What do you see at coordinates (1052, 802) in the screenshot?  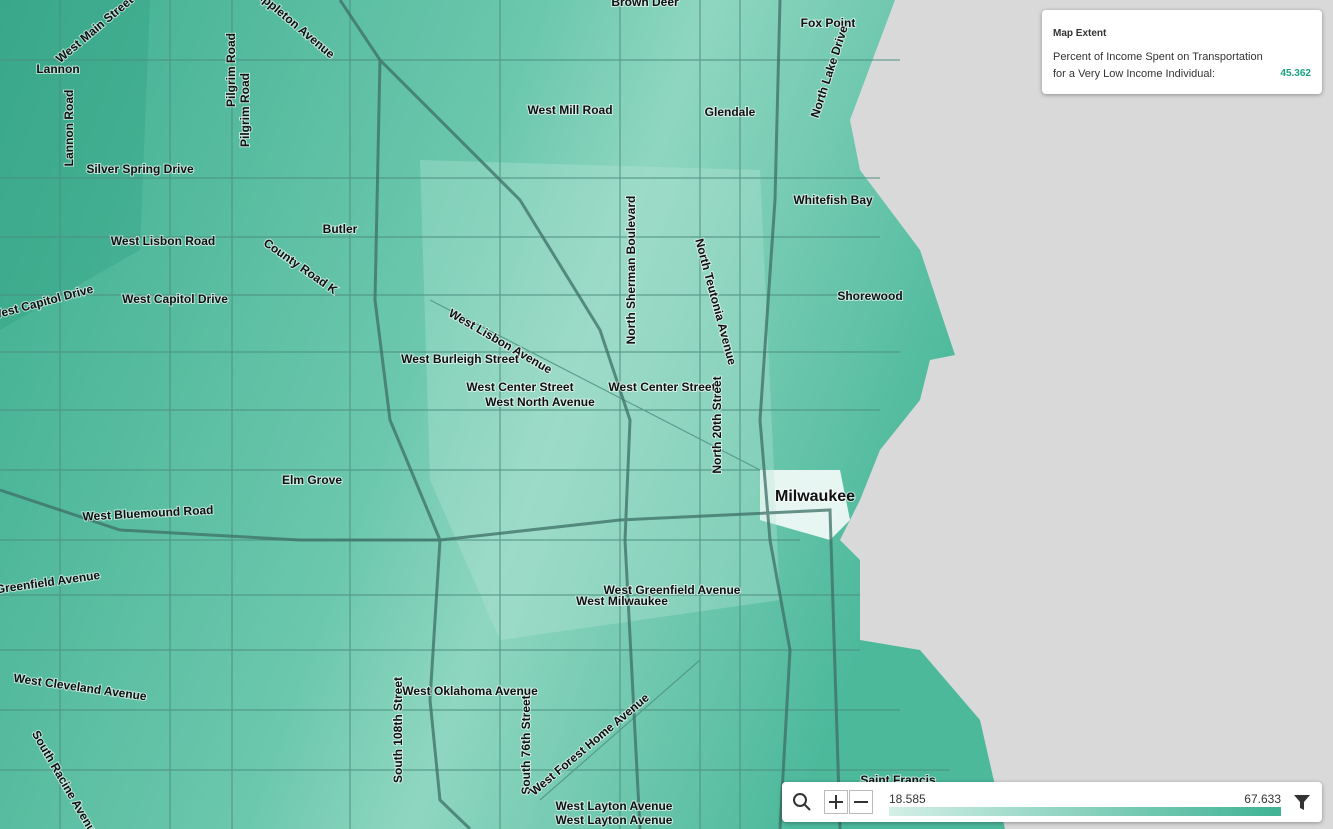 I see `toolbar: 18.585 67.633` at bounding box center [1052, 802].